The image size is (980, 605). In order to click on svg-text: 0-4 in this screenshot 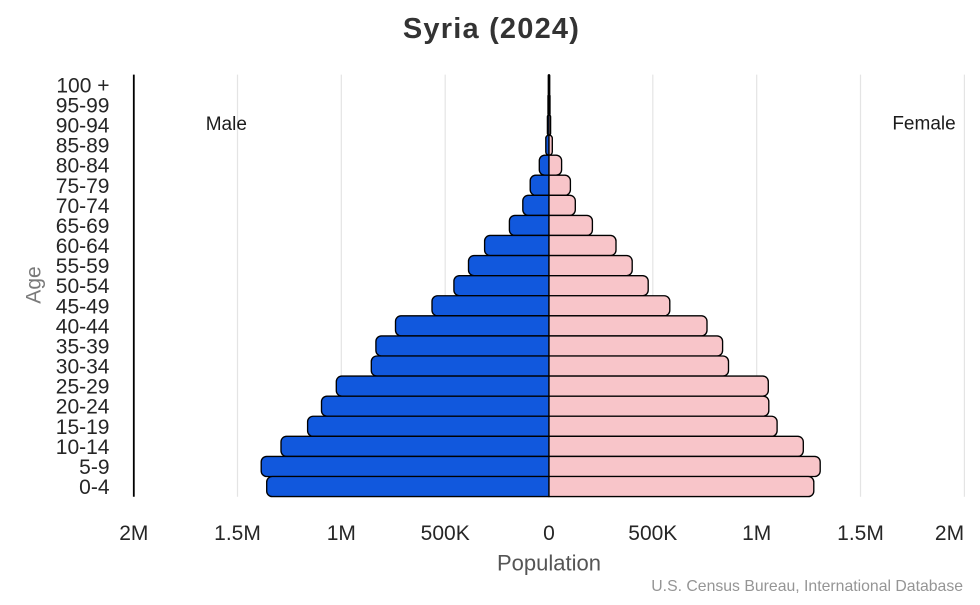, I will do `click(94, 487)`.